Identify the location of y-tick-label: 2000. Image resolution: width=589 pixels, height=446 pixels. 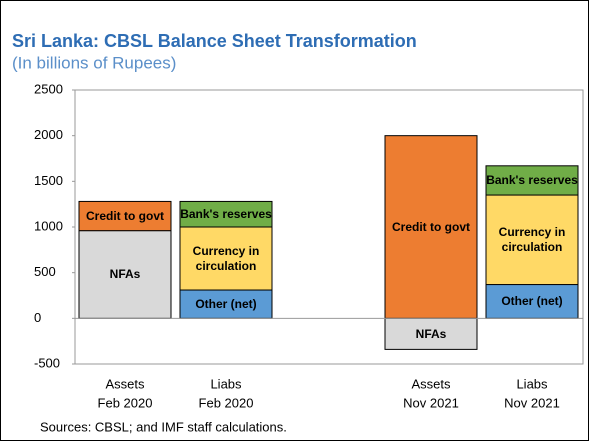
(48, 134).